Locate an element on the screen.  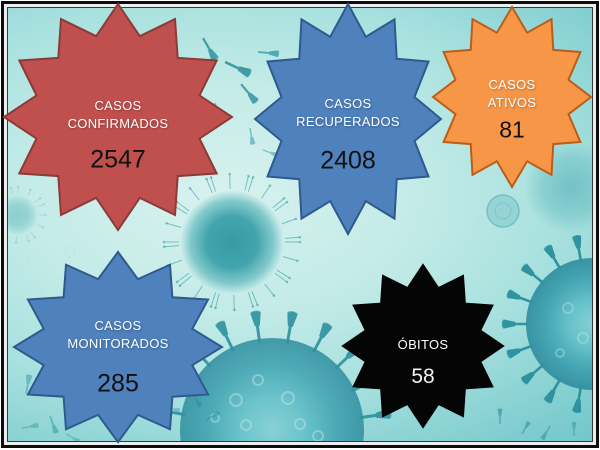
star-shape-obitos is located at coordinates (423, 346).